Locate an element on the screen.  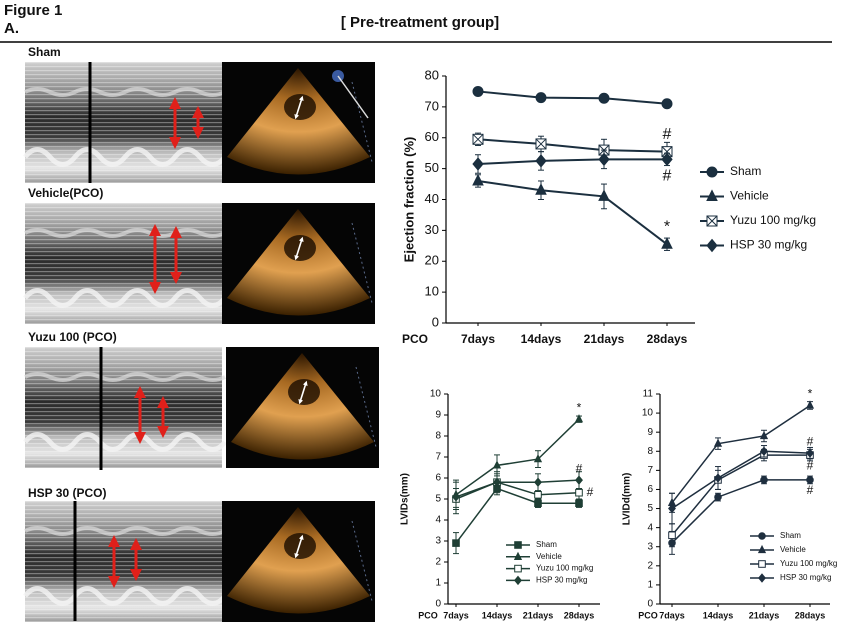
x-tick-label: 21days is located at coordinates (764, 615).